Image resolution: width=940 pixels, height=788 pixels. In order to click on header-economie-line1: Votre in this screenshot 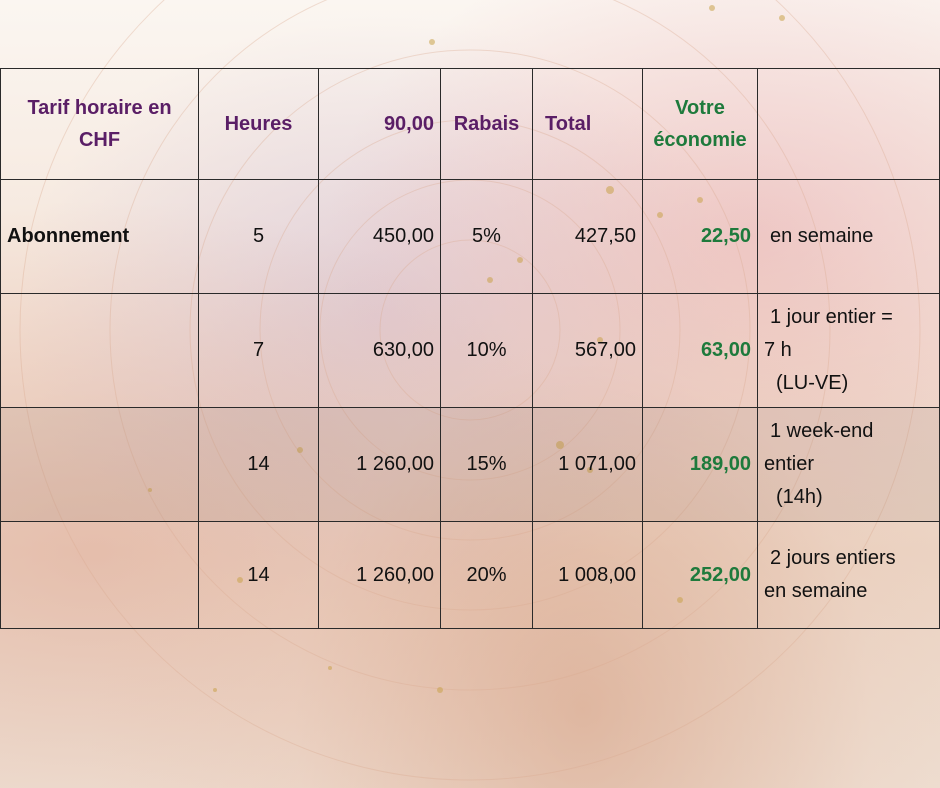, I will do `click(700, 108)`.